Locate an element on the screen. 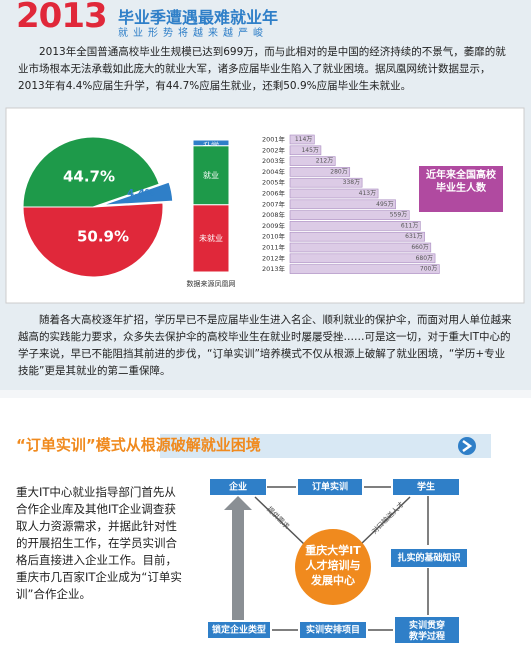  year-label: 2001年 is located at coordinates (274, 139).